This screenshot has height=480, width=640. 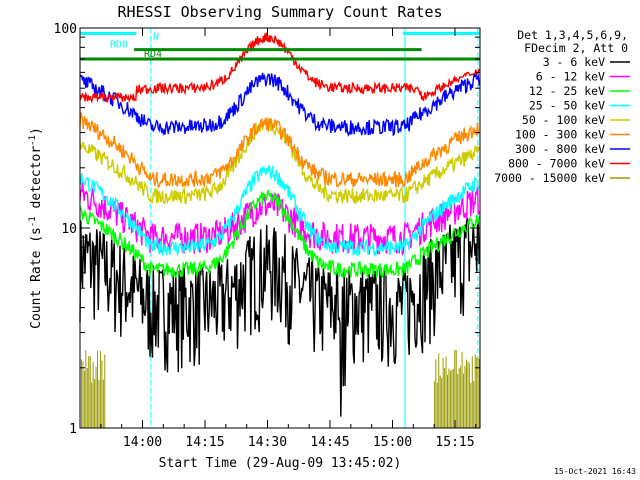 What do you see at coordinates (73, 429) in the screenshot?
I see `y-tick-label: 1` at bounding box center [73, 429].